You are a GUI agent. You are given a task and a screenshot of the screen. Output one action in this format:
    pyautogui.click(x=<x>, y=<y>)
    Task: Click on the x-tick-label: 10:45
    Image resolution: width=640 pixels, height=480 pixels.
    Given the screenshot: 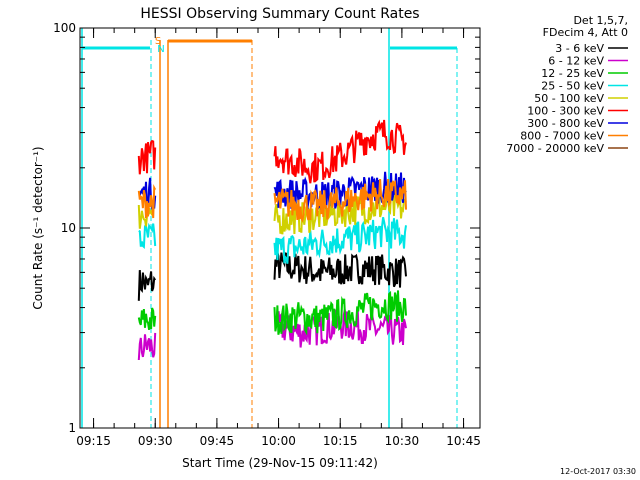 What is the action you would take?
    pyautogui.click(x=463, y=441)
    